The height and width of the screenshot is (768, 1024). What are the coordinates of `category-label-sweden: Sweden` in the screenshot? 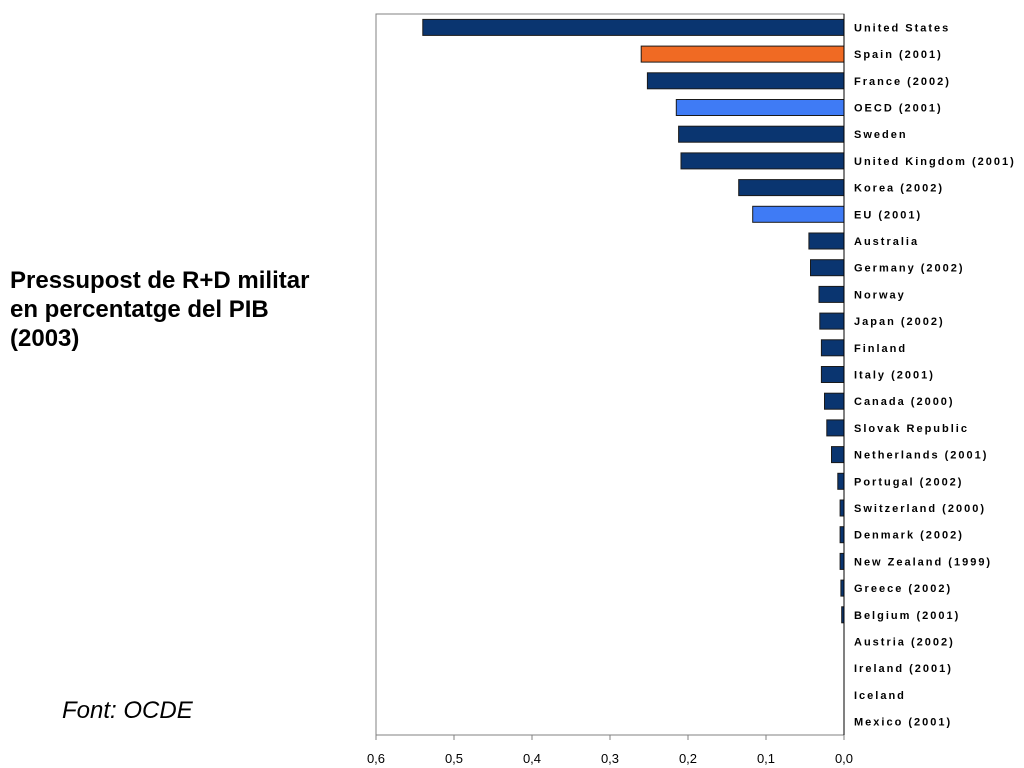 It's located at (881, 135).